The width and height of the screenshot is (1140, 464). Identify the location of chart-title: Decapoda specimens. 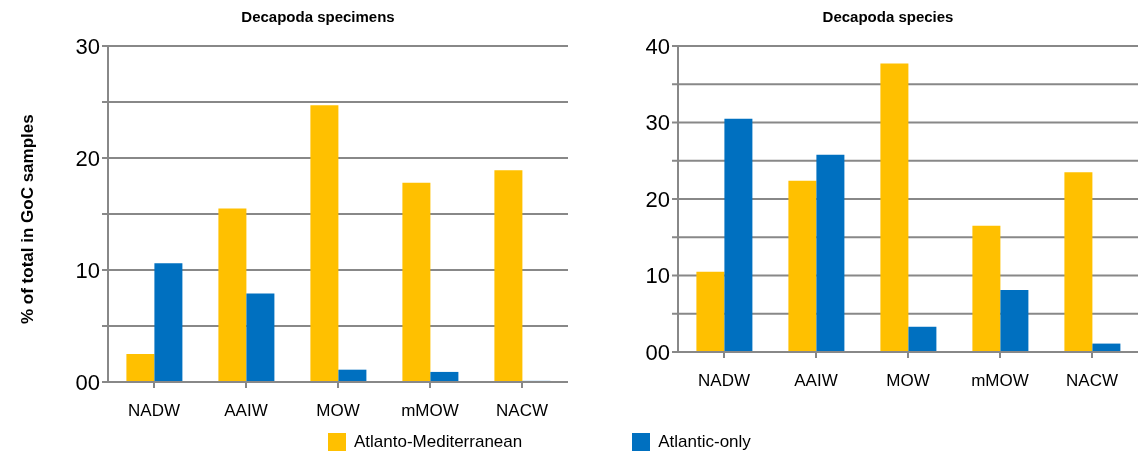
(318, 17).